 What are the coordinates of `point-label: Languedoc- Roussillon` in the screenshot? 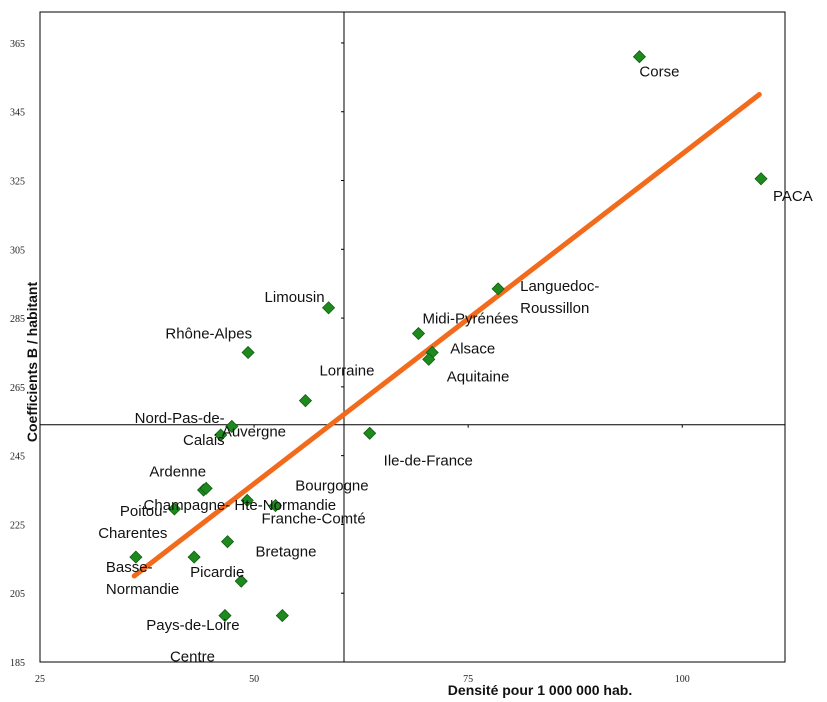 It's located at (559, 297).